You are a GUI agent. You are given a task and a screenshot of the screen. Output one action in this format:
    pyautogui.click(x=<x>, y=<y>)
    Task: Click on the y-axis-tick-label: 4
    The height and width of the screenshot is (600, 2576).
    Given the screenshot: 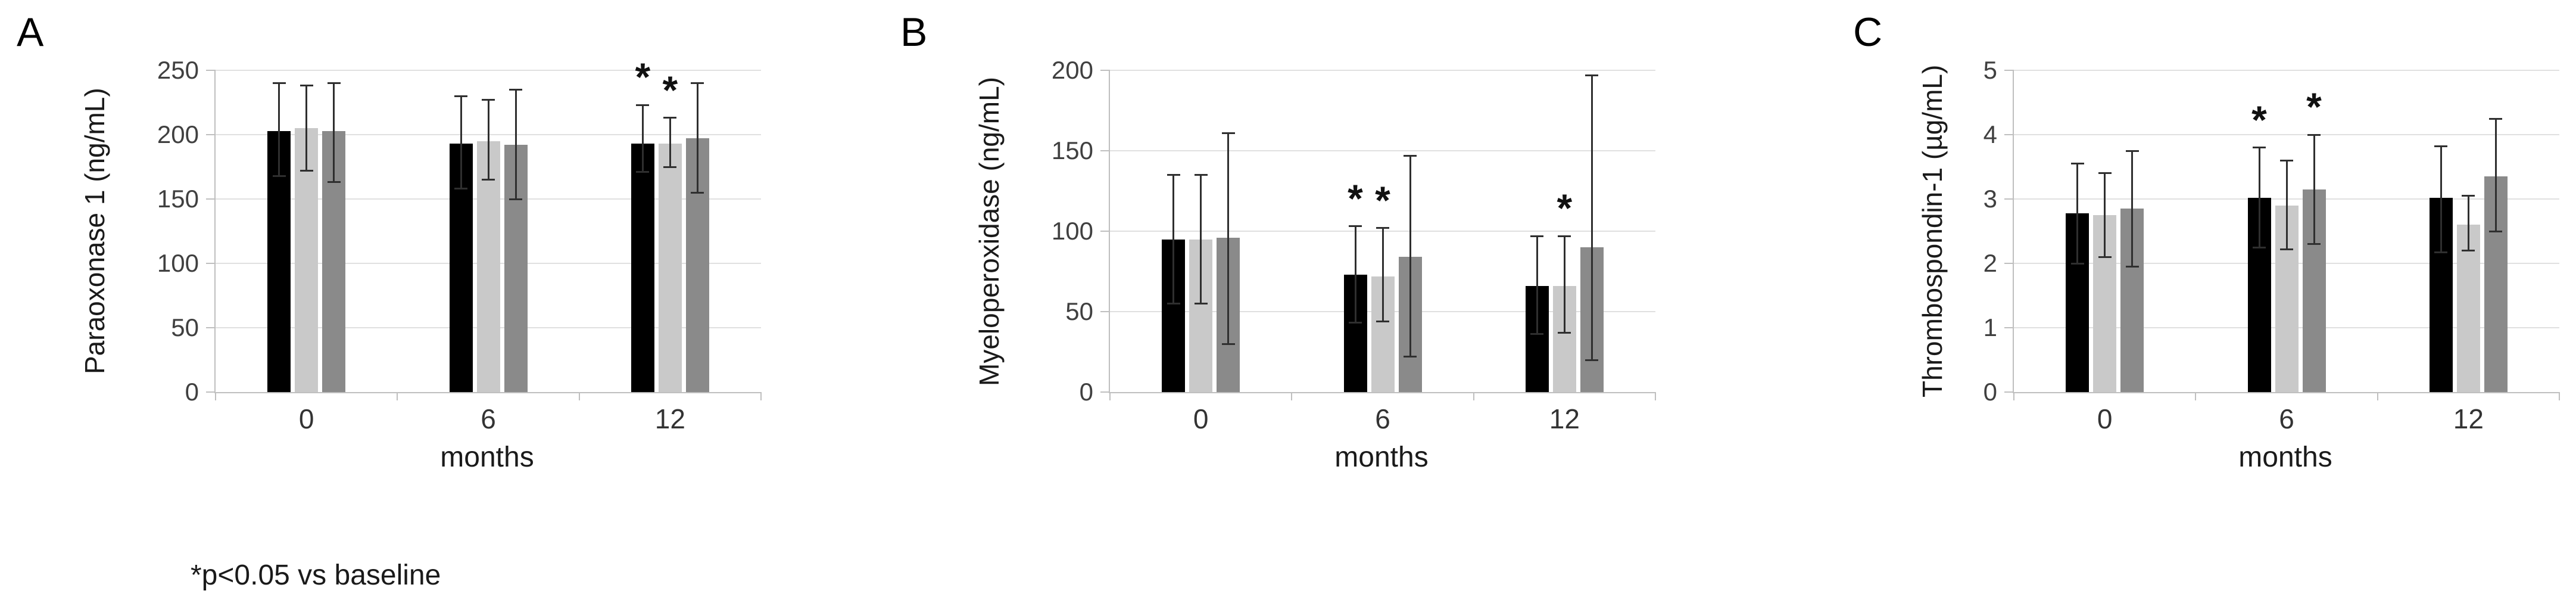 What is the action you would take?
    pyautogui.click(x=1990, y=134)
    